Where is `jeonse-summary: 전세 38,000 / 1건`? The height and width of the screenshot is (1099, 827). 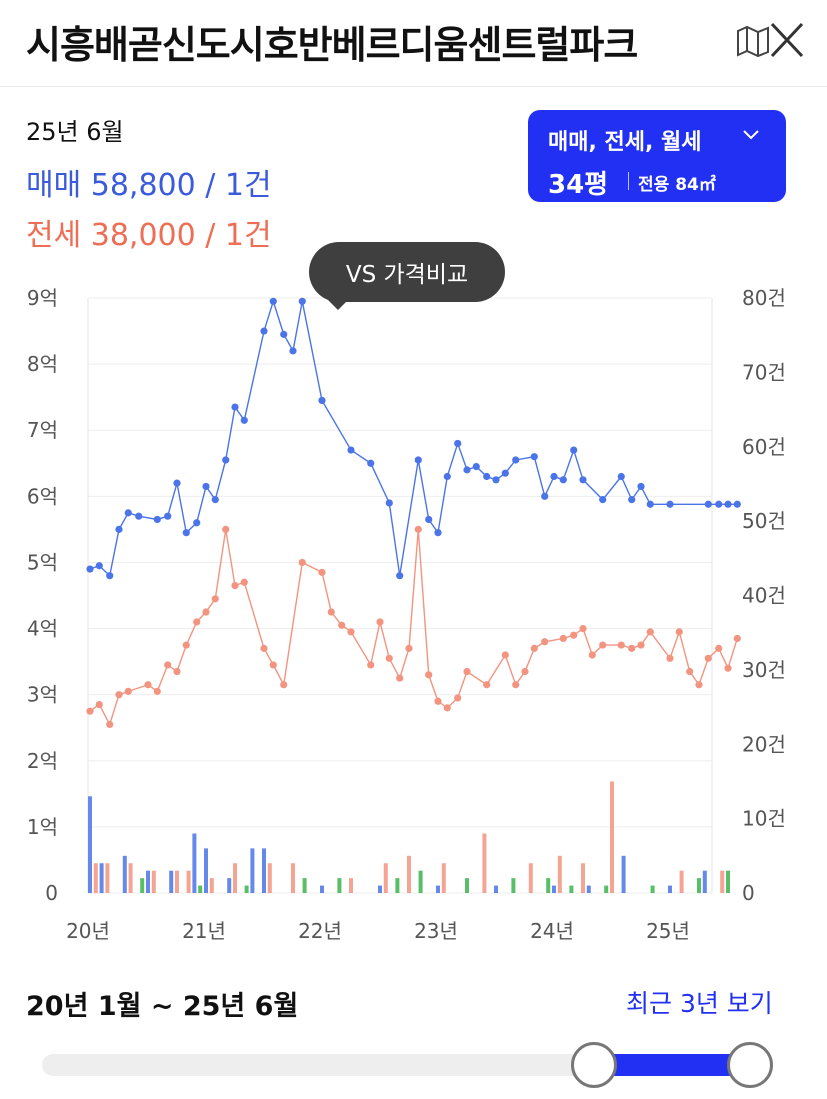 jeonse-summary: 전세 38,000 / 1건 is located at coordinates (149, 235).